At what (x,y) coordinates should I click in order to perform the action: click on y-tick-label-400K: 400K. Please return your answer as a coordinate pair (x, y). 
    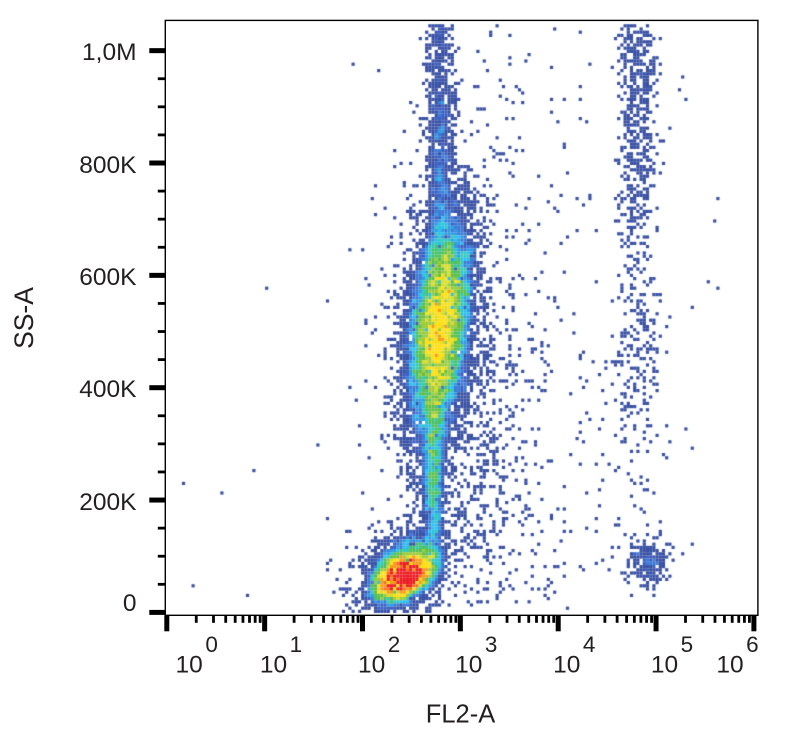
    Looking at the image, I should click on (108, 389).